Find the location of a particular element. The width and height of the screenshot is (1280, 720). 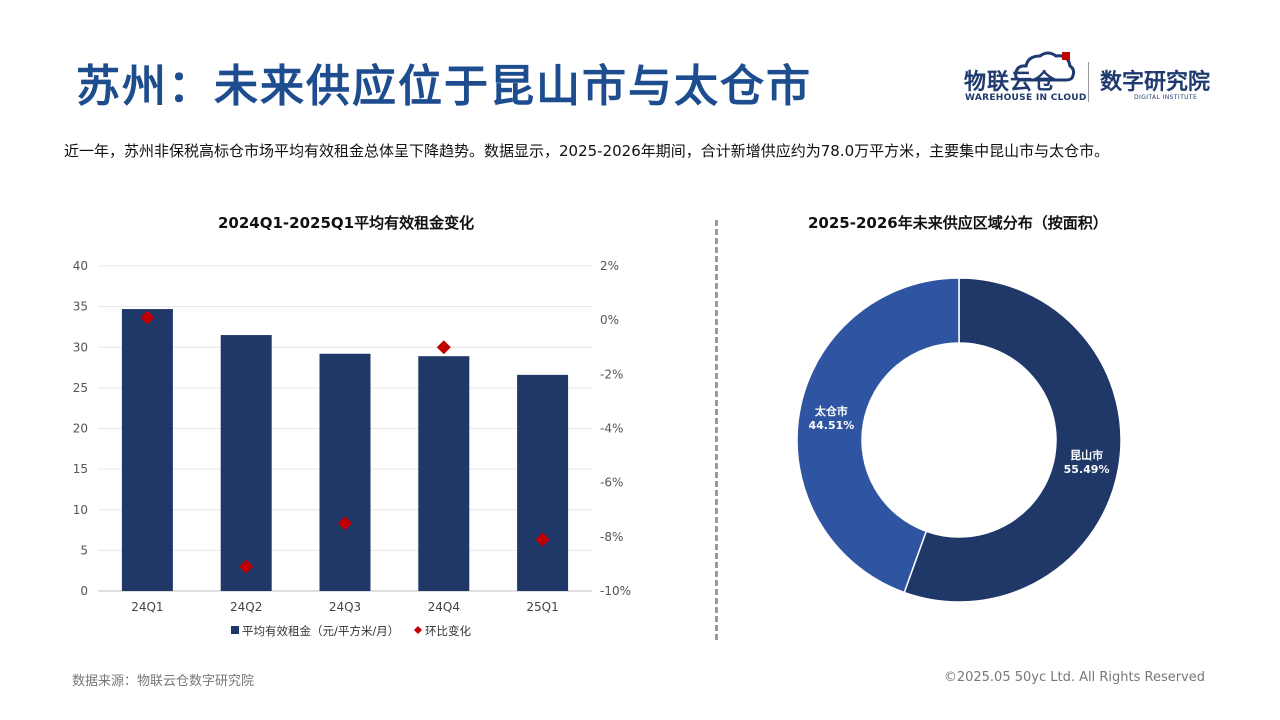

y-right-tick-label: 2% is located at coordinates (609, 266).